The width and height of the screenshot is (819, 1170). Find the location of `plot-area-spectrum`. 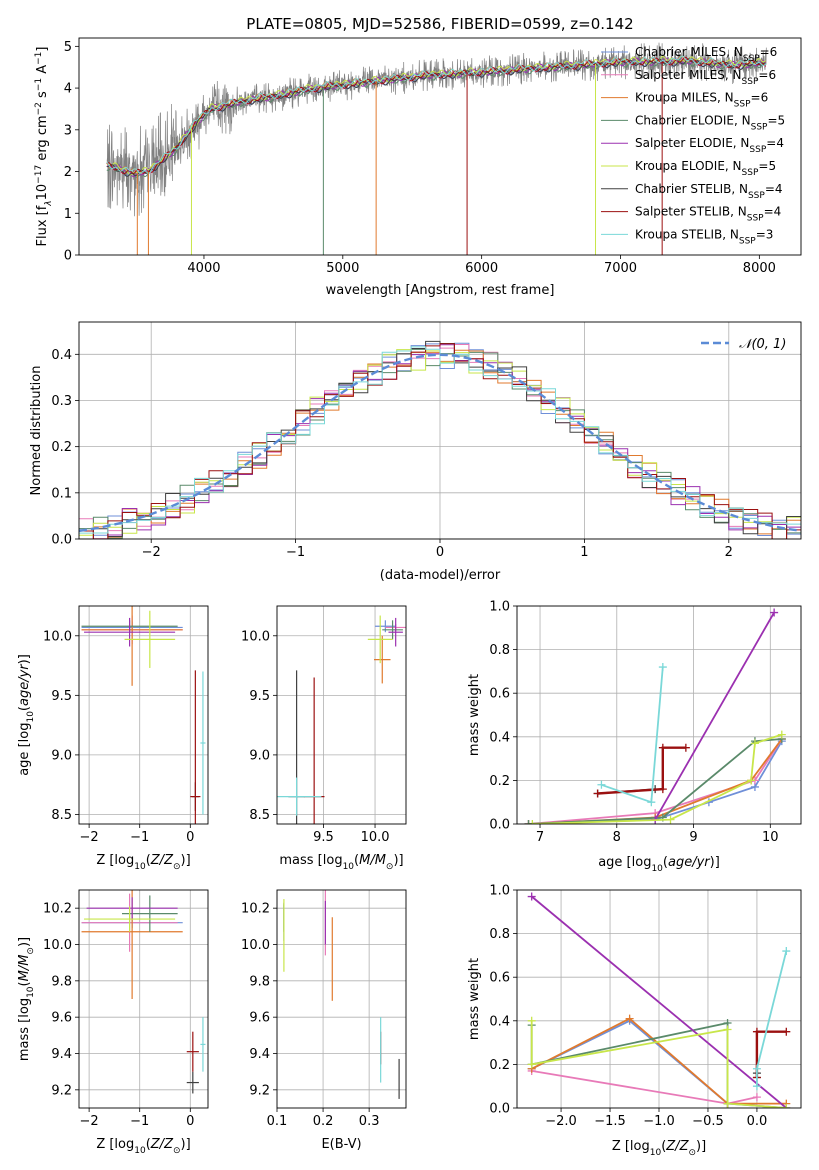

plot-area-spectrum is located at coordinates (436, 148).